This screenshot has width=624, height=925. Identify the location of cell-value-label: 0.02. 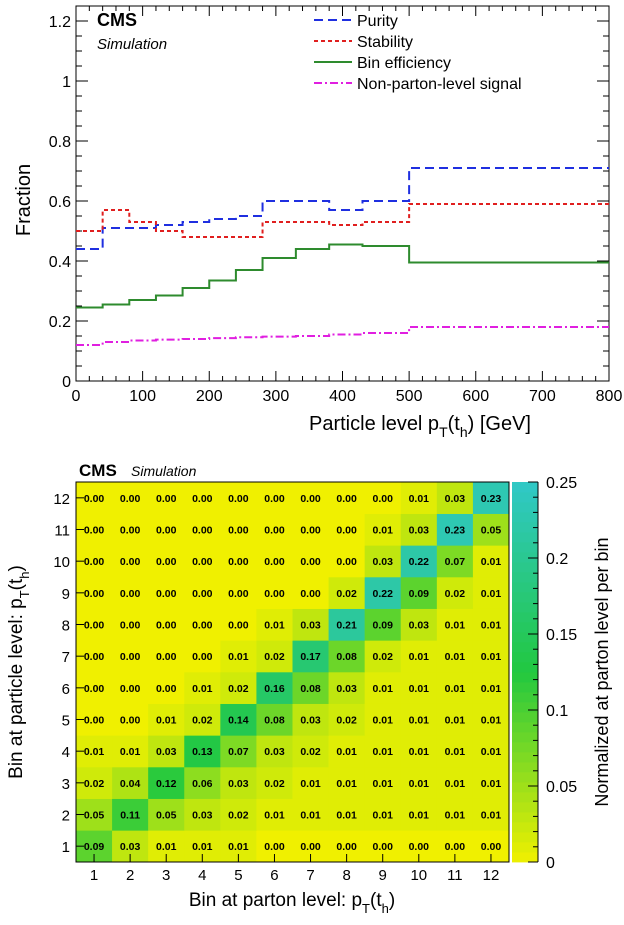
(202, 721).